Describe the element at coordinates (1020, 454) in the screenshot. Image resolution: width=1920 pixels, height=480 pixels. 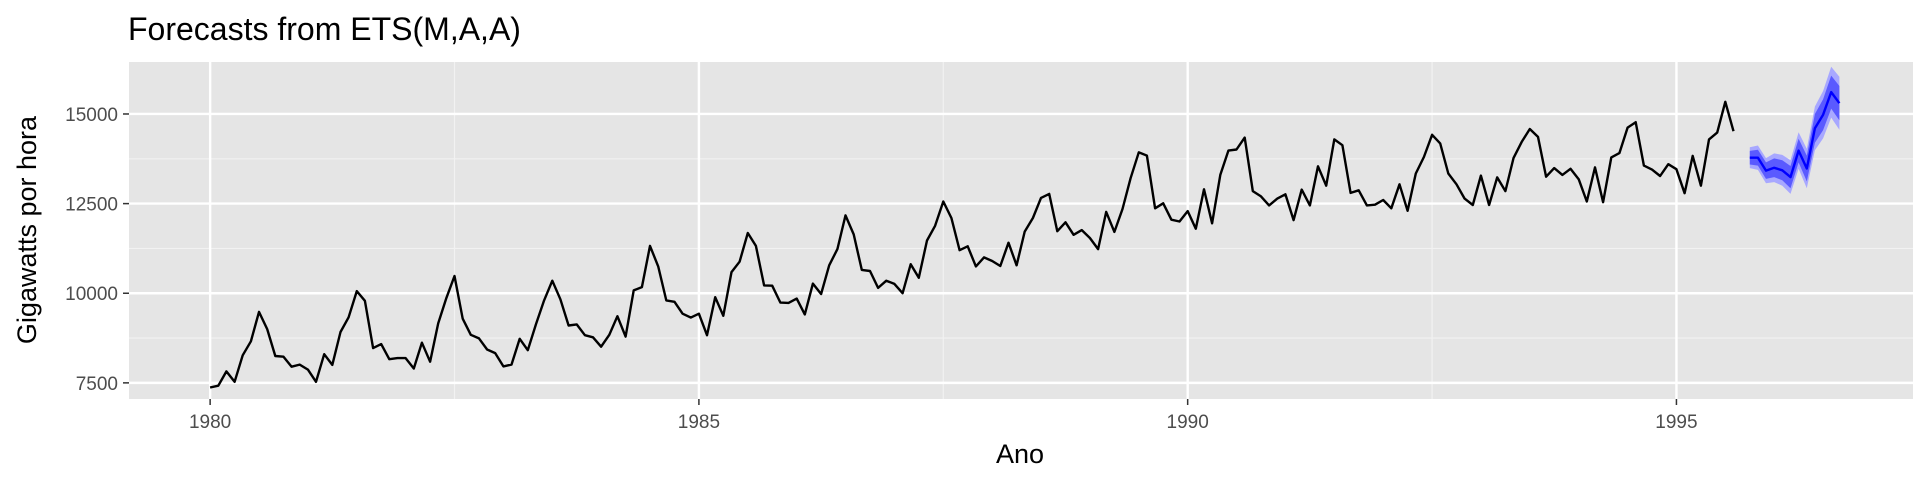
I see `x-axis-title: Ano` at that location.